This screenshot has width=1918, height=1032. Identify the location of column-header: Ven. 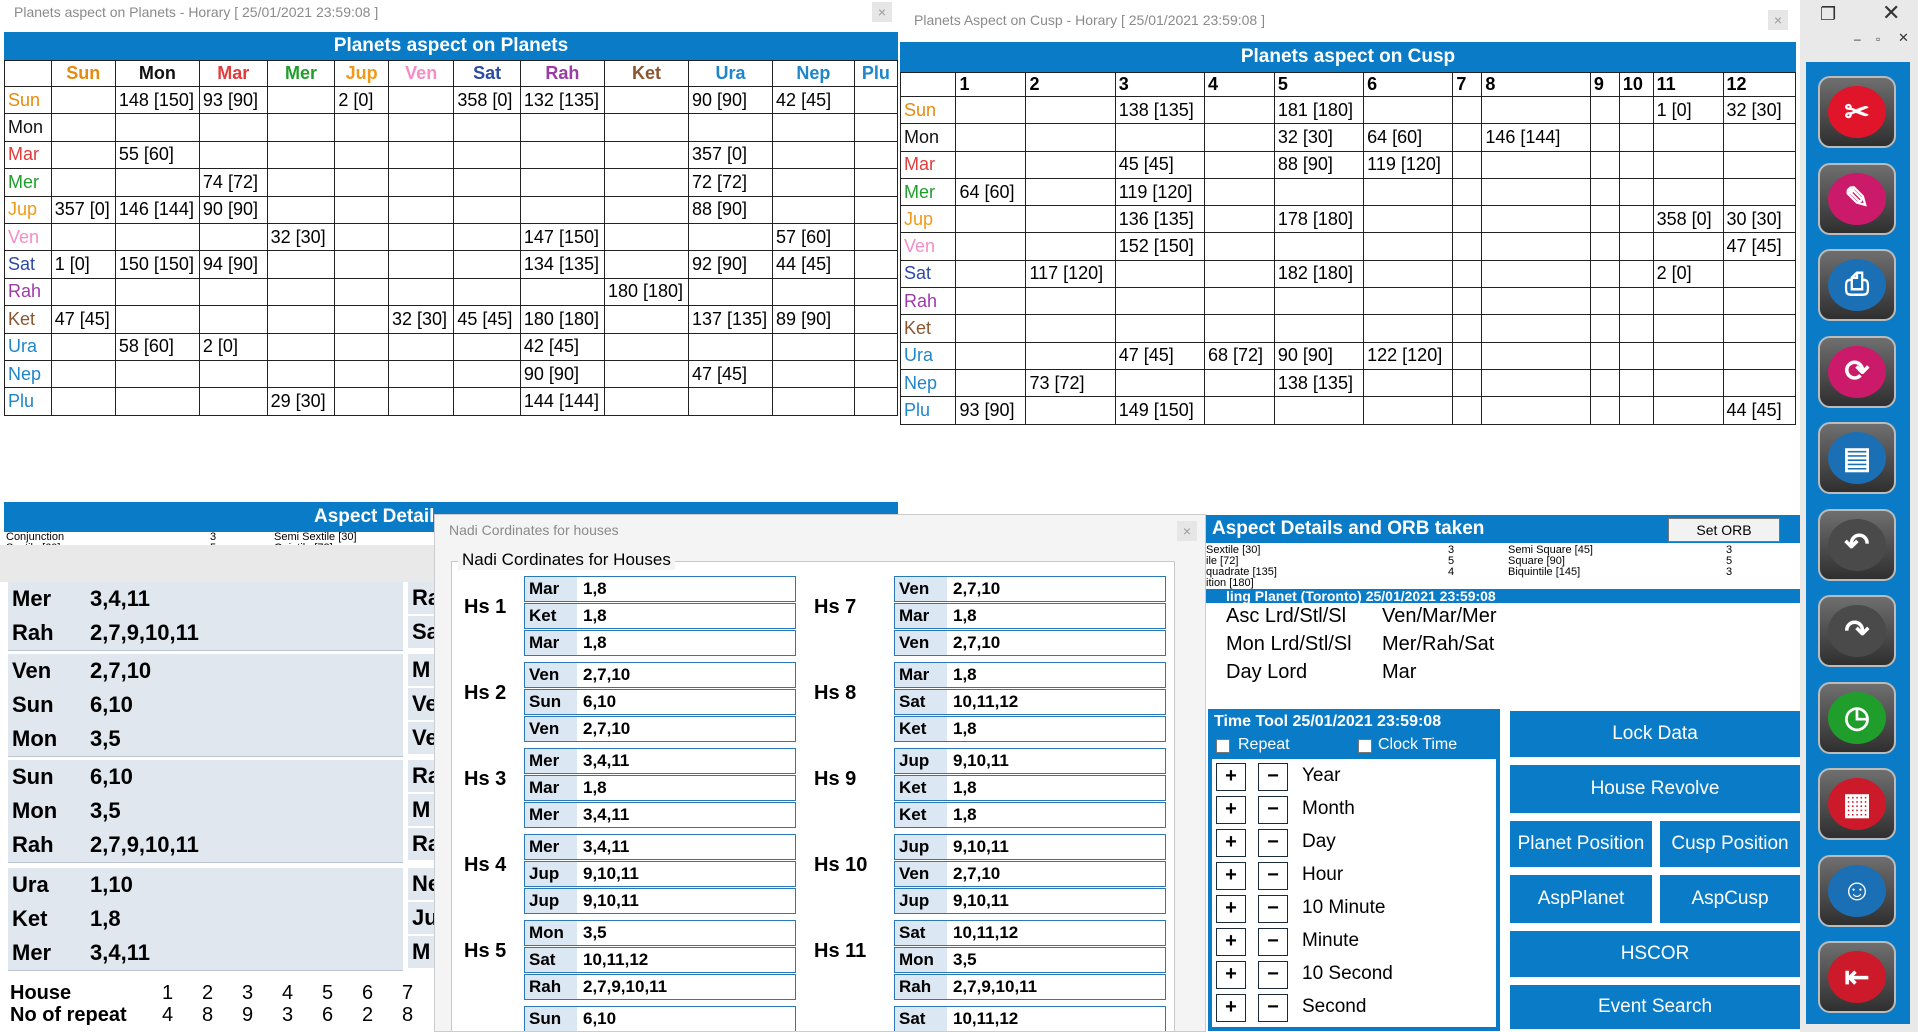
(421, 73).